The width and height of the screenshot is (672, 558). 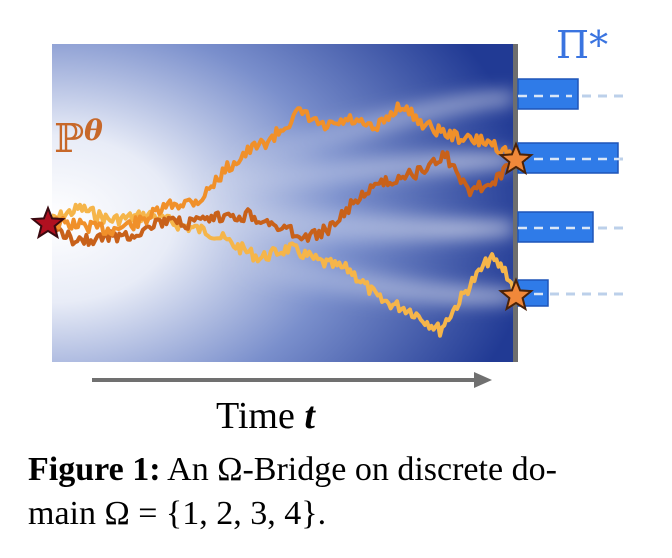 What do you see at coordinates (211, 513) in the screenshot?
I see `caption-math: Ω = {1, 2, 3, 4}` at bounding box center [211, 513].